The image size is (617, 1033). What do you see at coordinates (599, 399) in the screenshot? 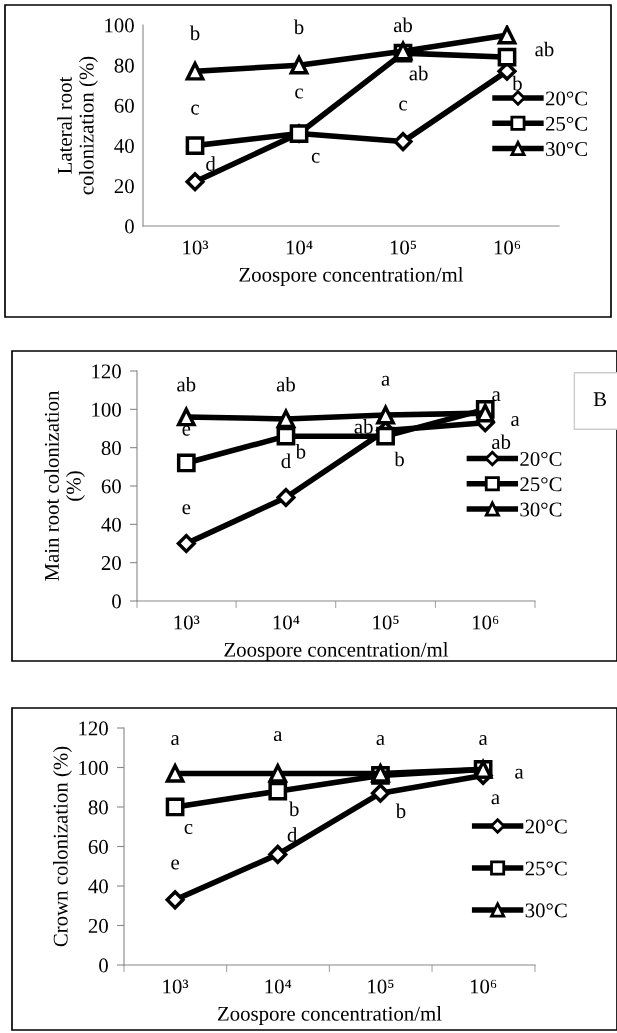
I see `text: B` at bounding box center [599, 399].